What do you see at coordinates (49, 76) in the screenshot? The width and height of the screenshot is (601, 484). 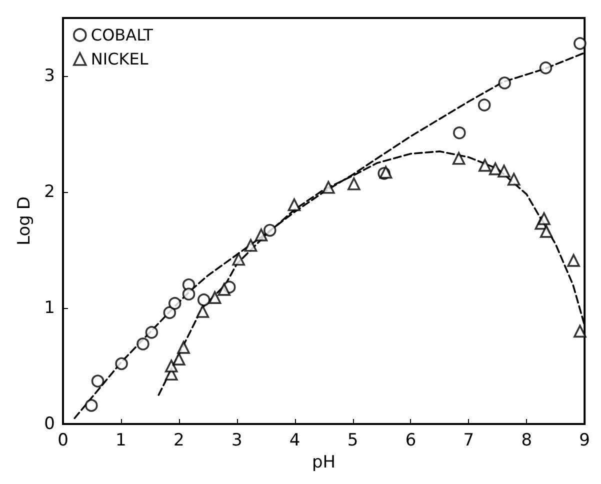 I see `y-tick-label: 3` at bounding box center [49, 76].